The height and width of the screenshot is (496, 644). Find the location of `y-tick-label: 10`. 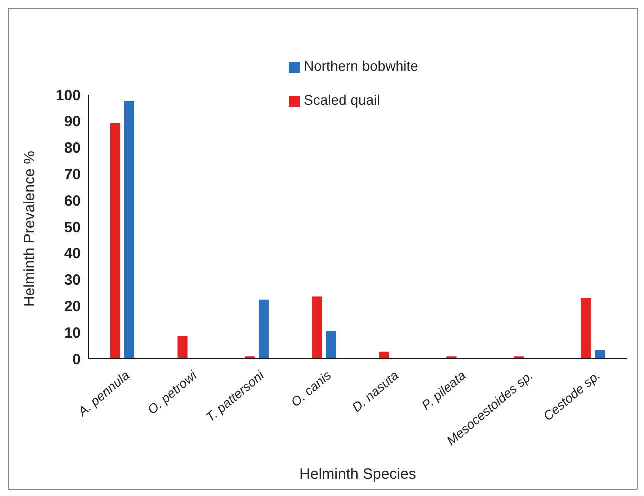

y-tick-label: 10 is located at coordinates (72, 333).